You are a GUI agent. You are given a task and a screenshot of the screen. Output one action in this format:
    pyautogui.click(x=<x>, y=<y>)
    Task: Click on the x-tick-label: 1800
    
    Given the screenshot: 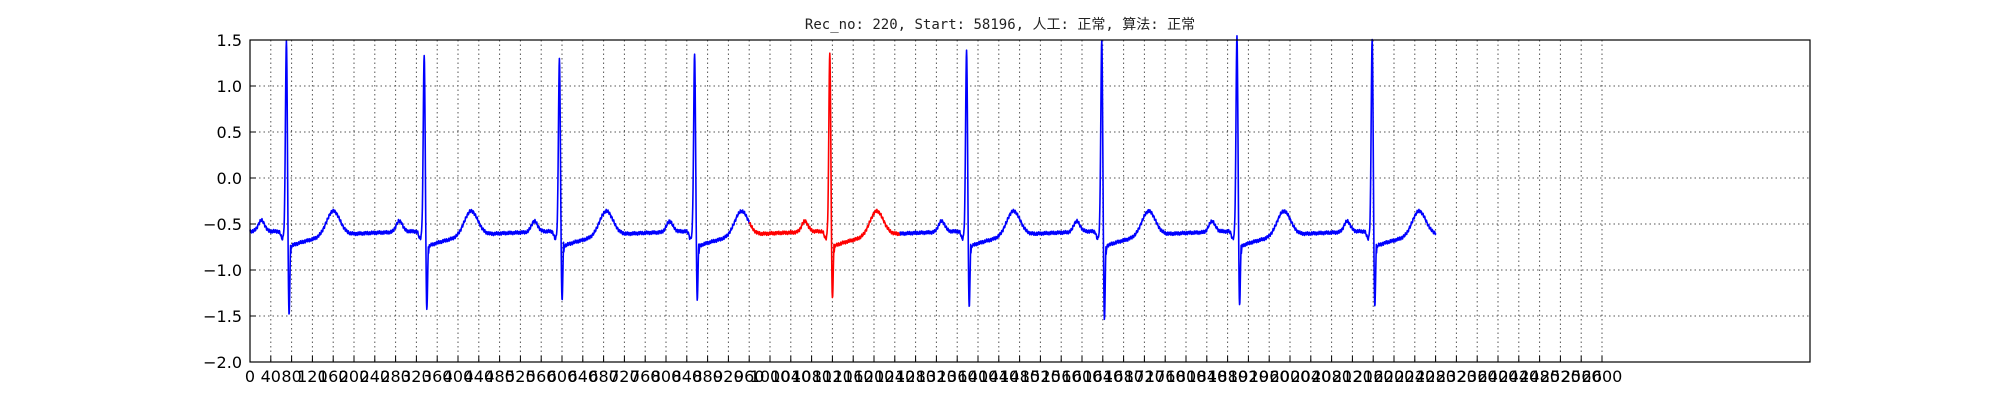 What is the action you would take?
    pyautogui.click(x=1186, y=376)
    